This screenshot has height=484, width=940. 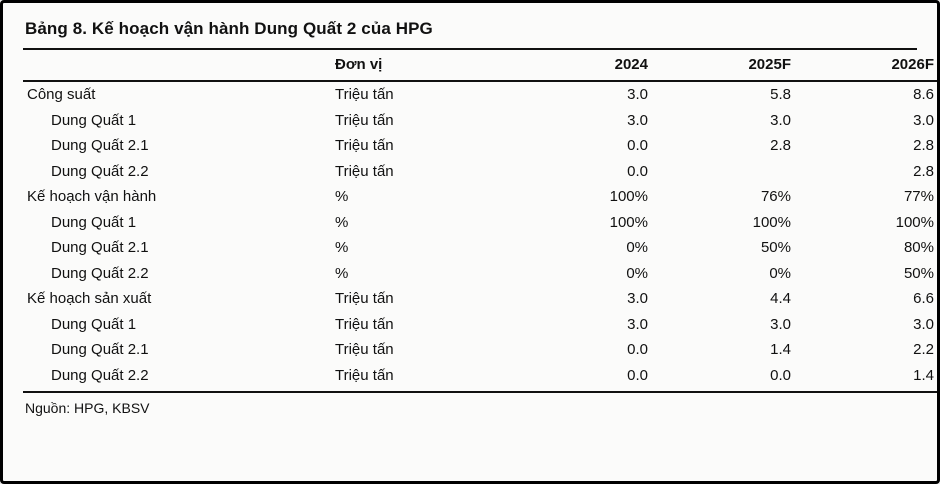 I want to click on cell-2025f, so click(x=723, y=172).